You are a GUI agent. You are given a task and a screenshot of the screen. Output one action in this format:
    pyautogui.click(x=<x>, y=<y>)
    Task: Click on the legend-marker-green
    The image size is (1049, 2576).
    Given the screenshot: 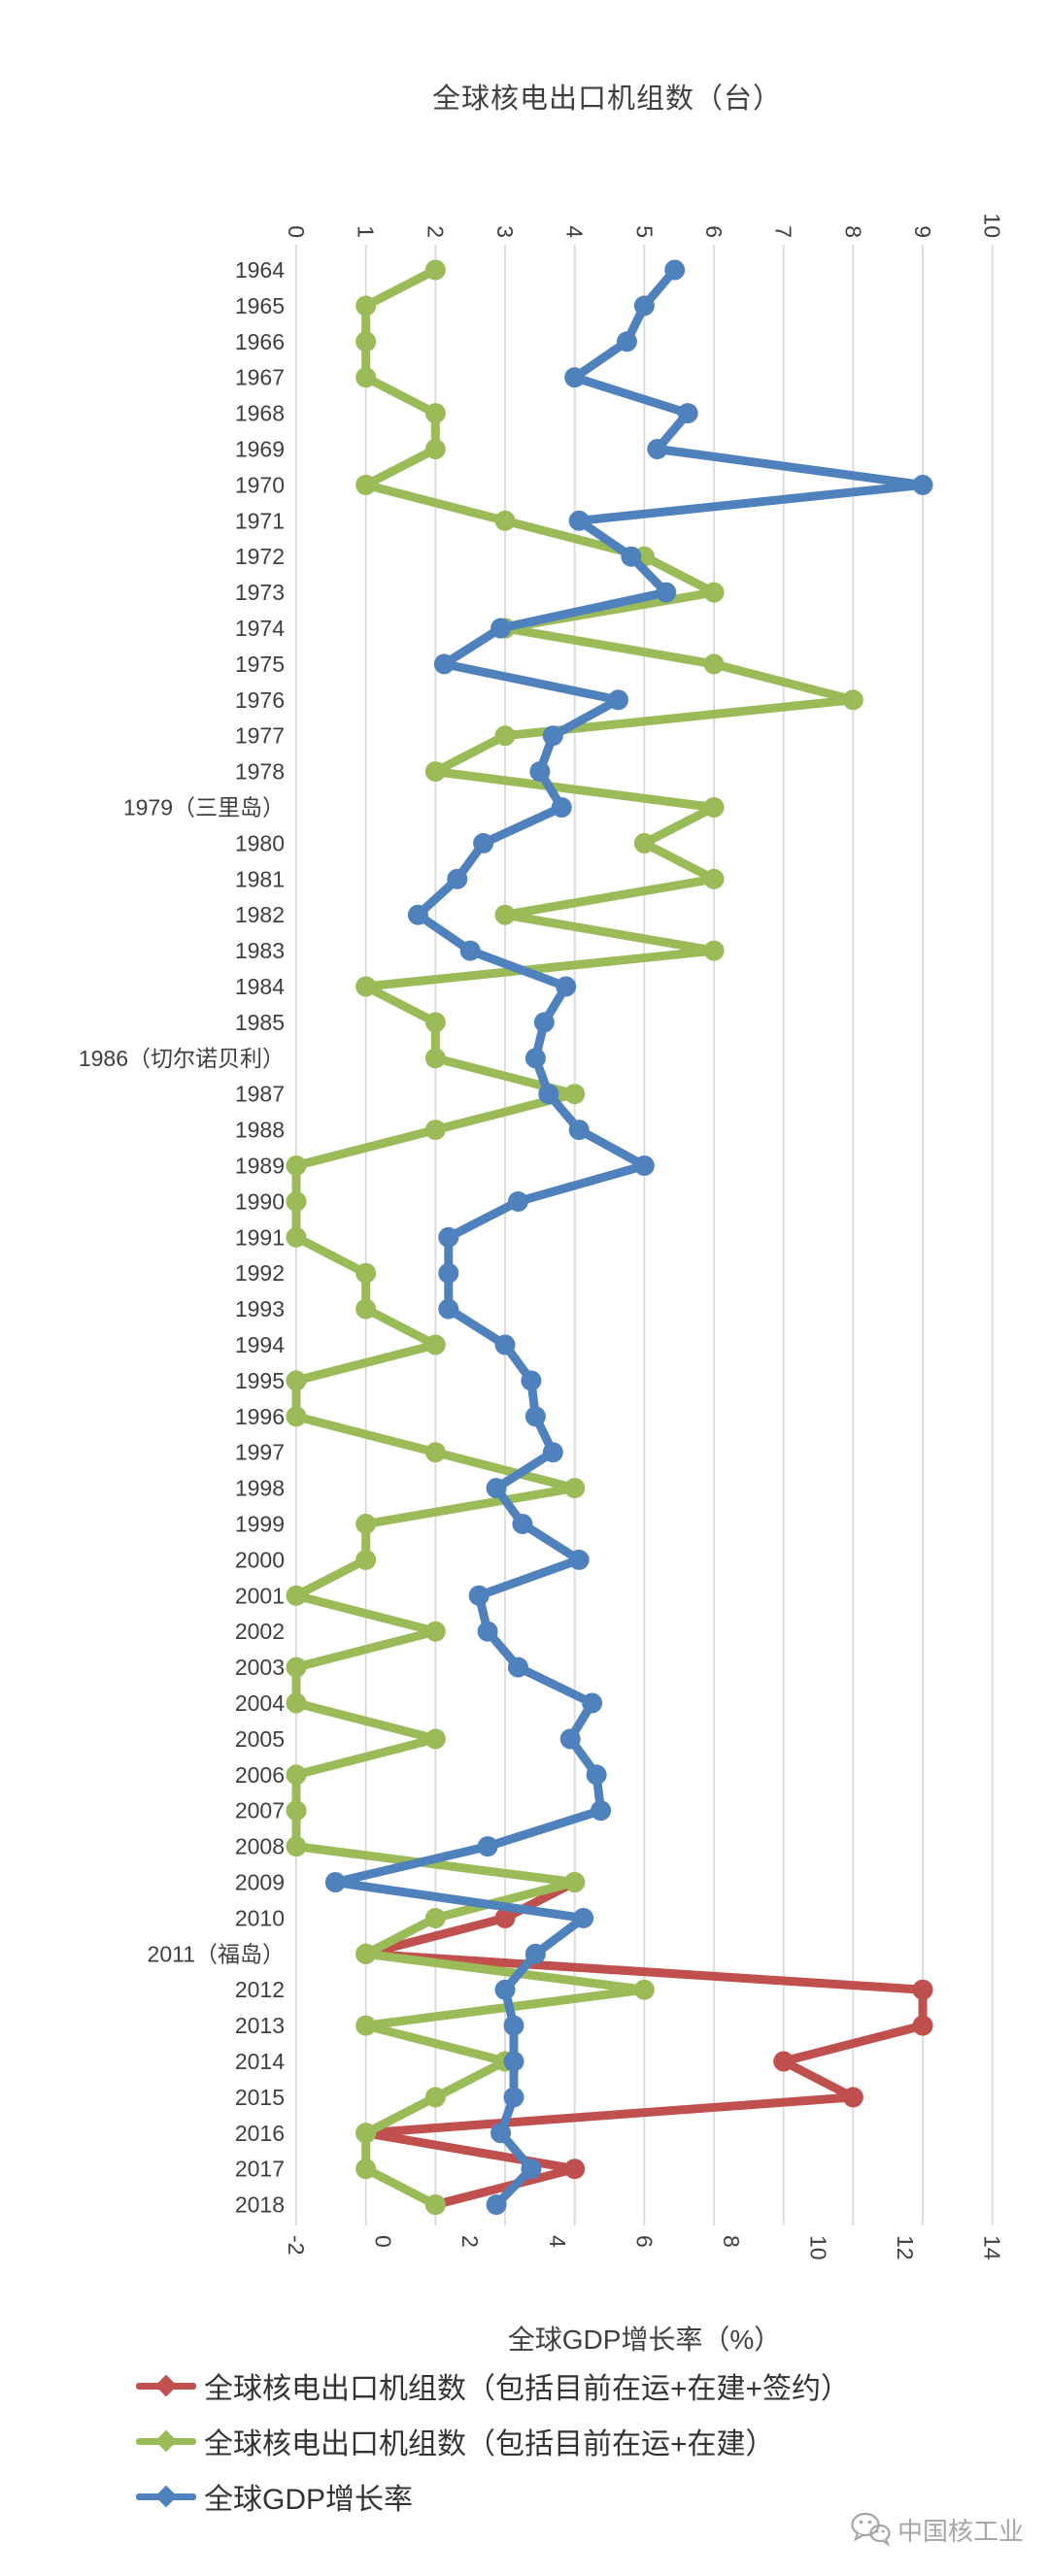 What is the action you would take?
    pyautogui.click(x=166, y=2441)
    